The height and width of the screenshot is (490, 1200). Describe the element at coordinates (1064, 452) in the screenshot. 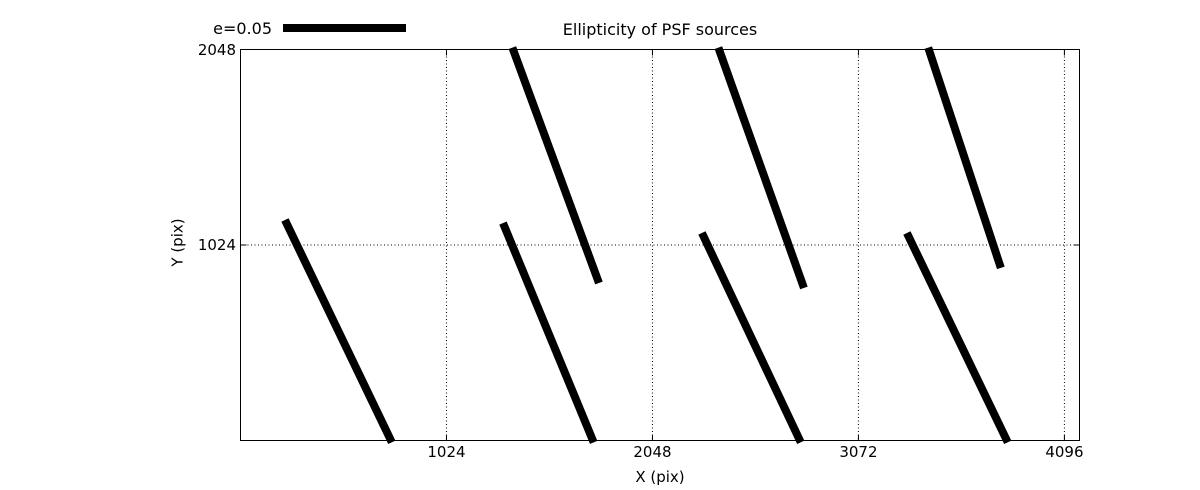

I see `x-tick-label: 4096` at that location.